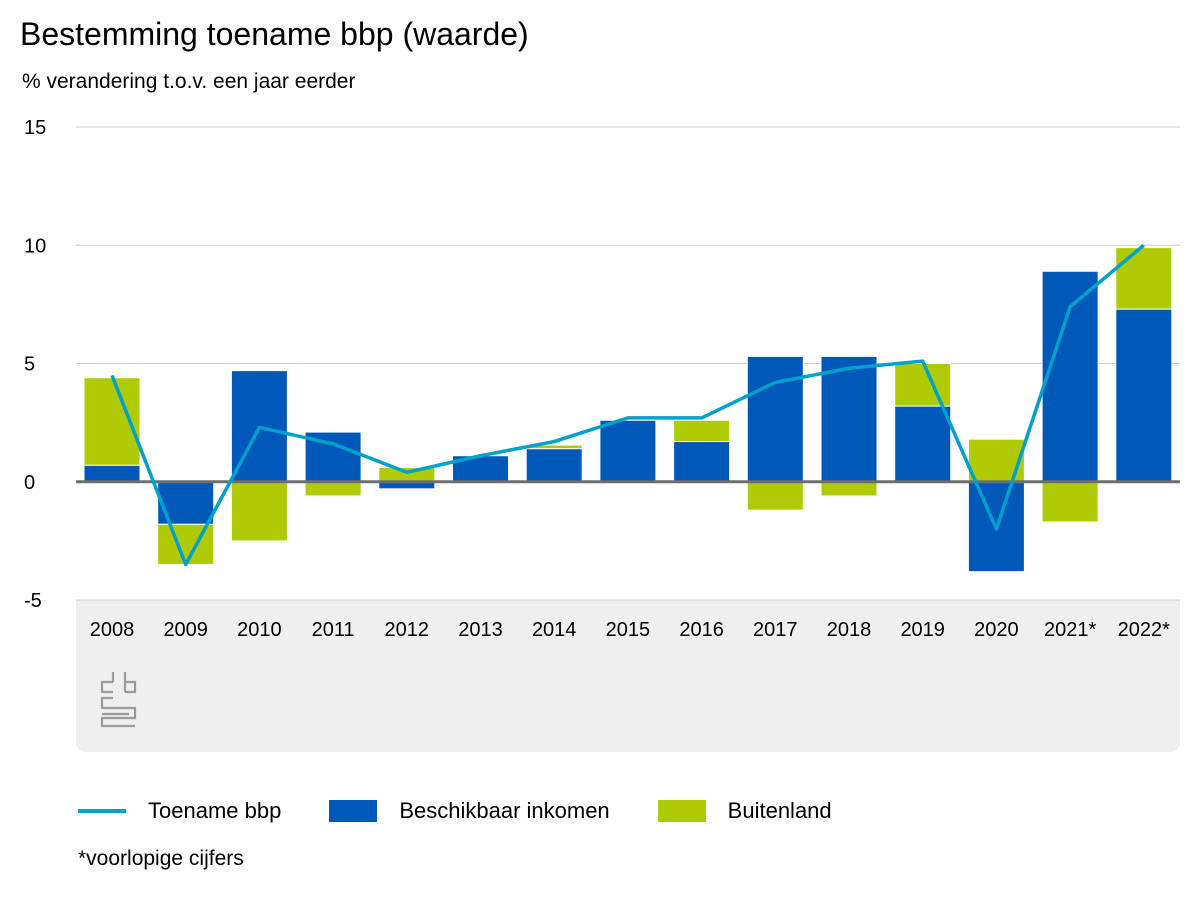 The width and height of the screenshot is (1200, 900). I want to click on legend-swatch-line, so click(102, 811).